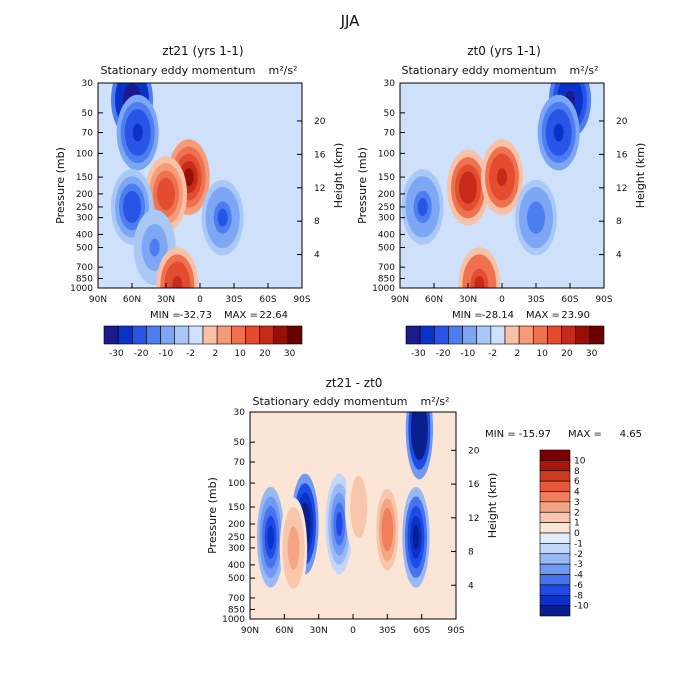 The image size is (700, 700). What do you see at coordinates (478, 70) in the screenshot?
I see `panel-zt0-subtitle: Stationary eddy momentum` at bounding box center [478, 70].